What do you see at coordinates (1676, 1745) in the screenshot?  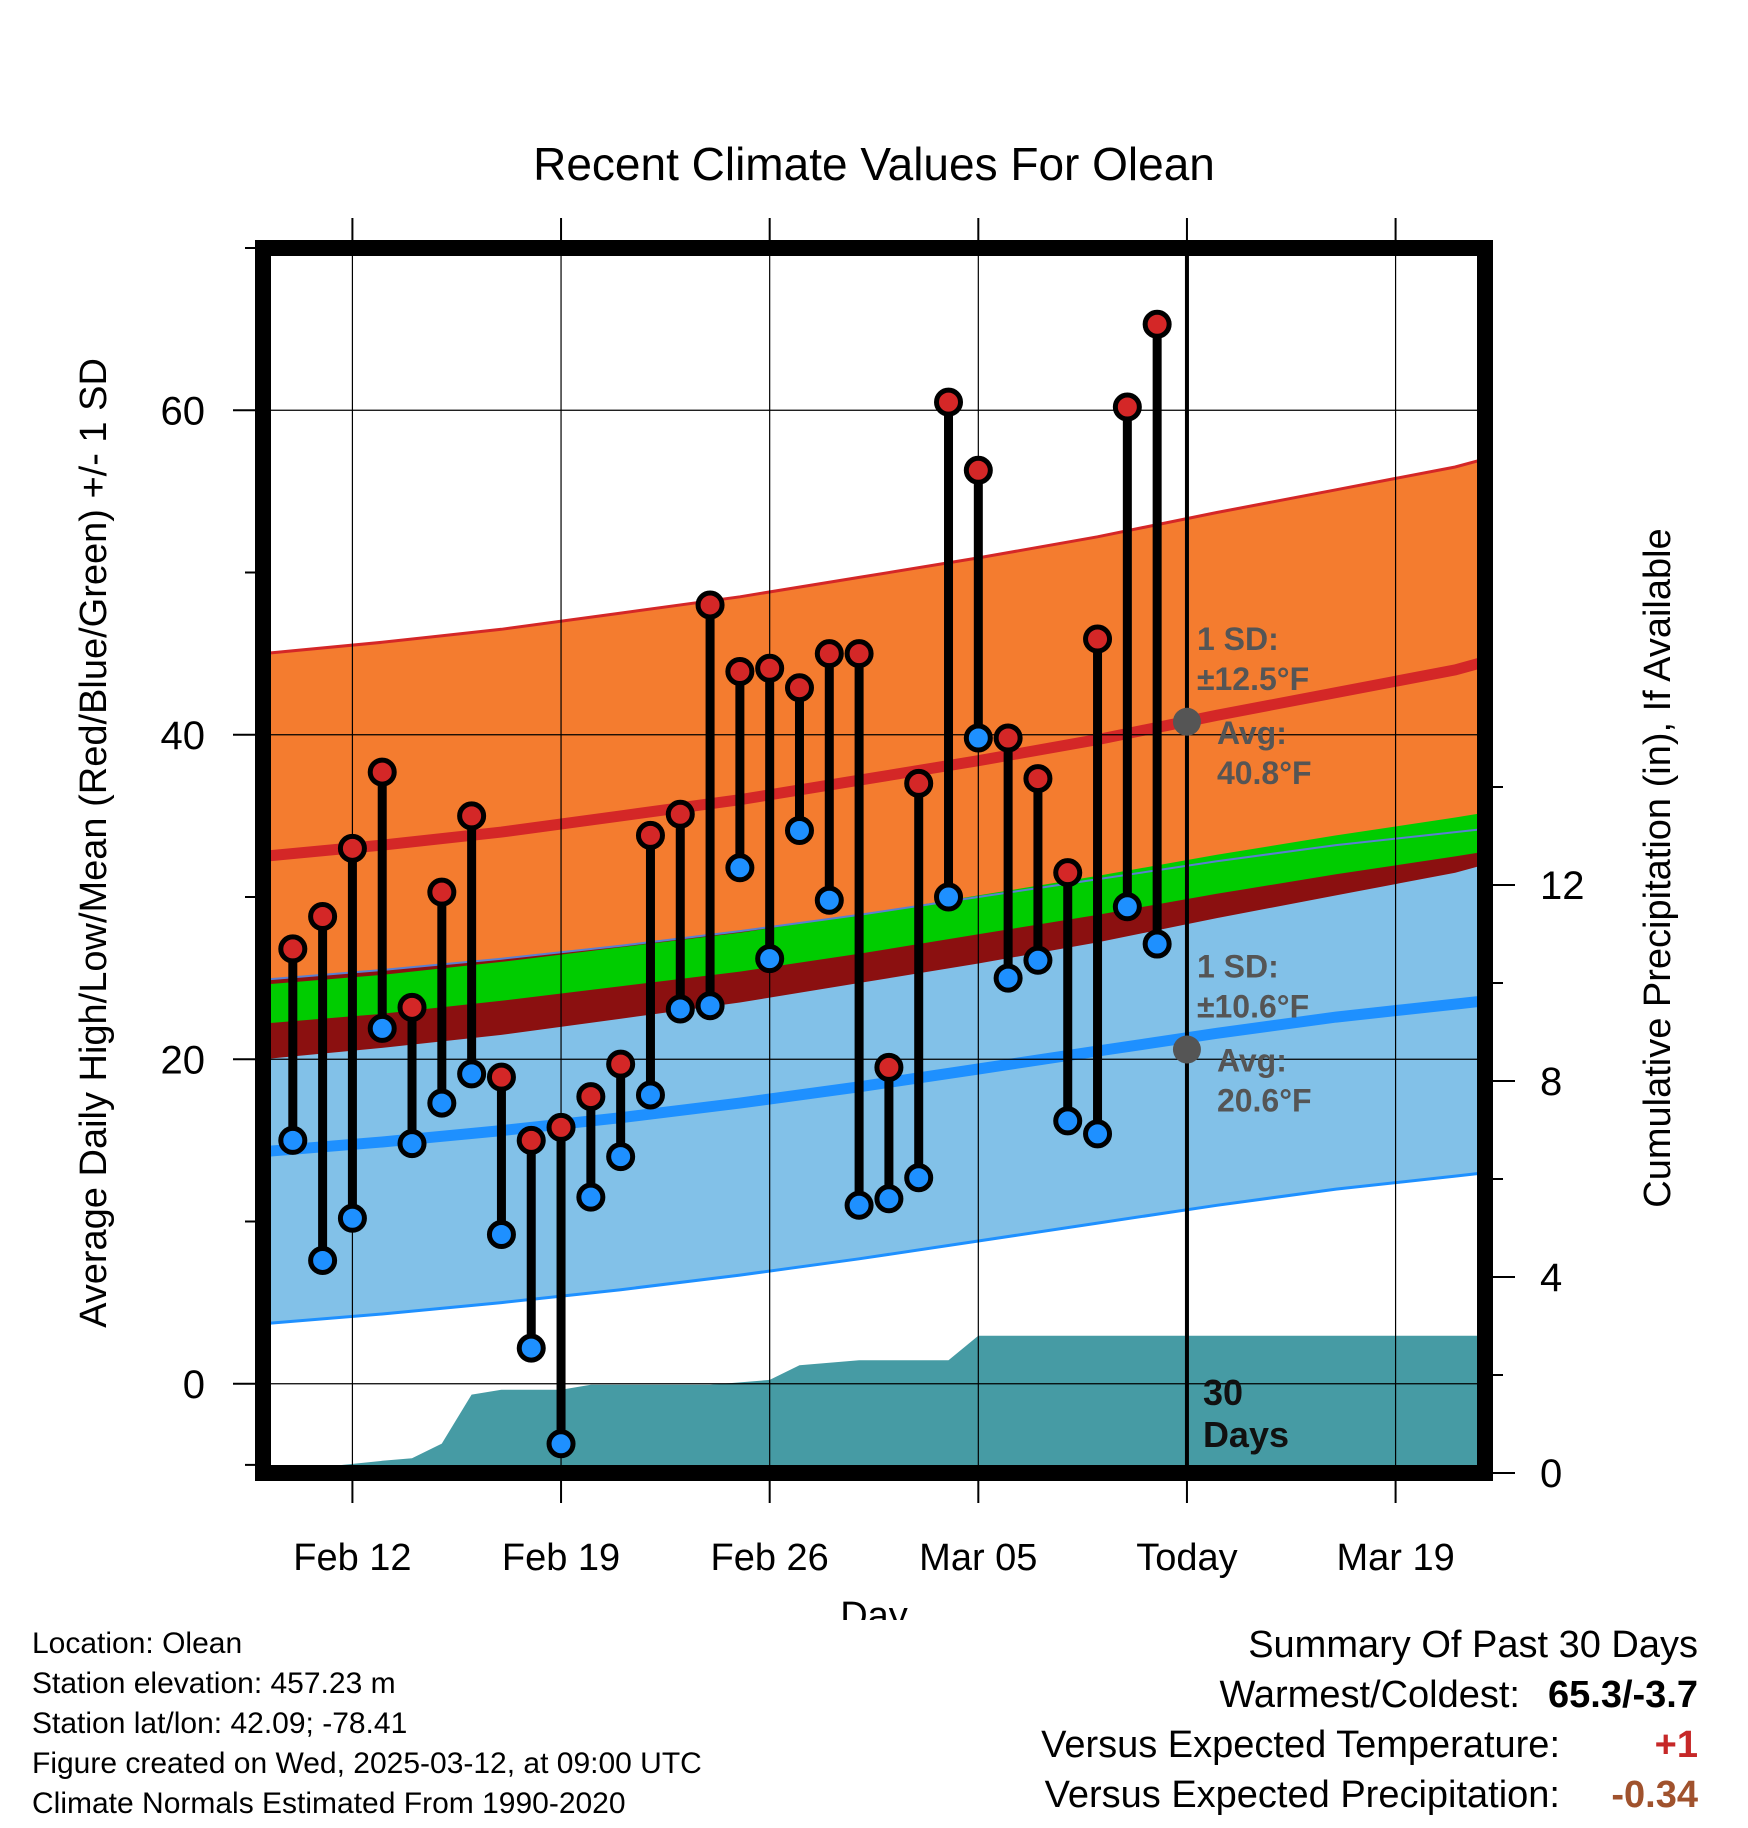 I see `temp-value: +1` at bounding box center [1676, 1745].